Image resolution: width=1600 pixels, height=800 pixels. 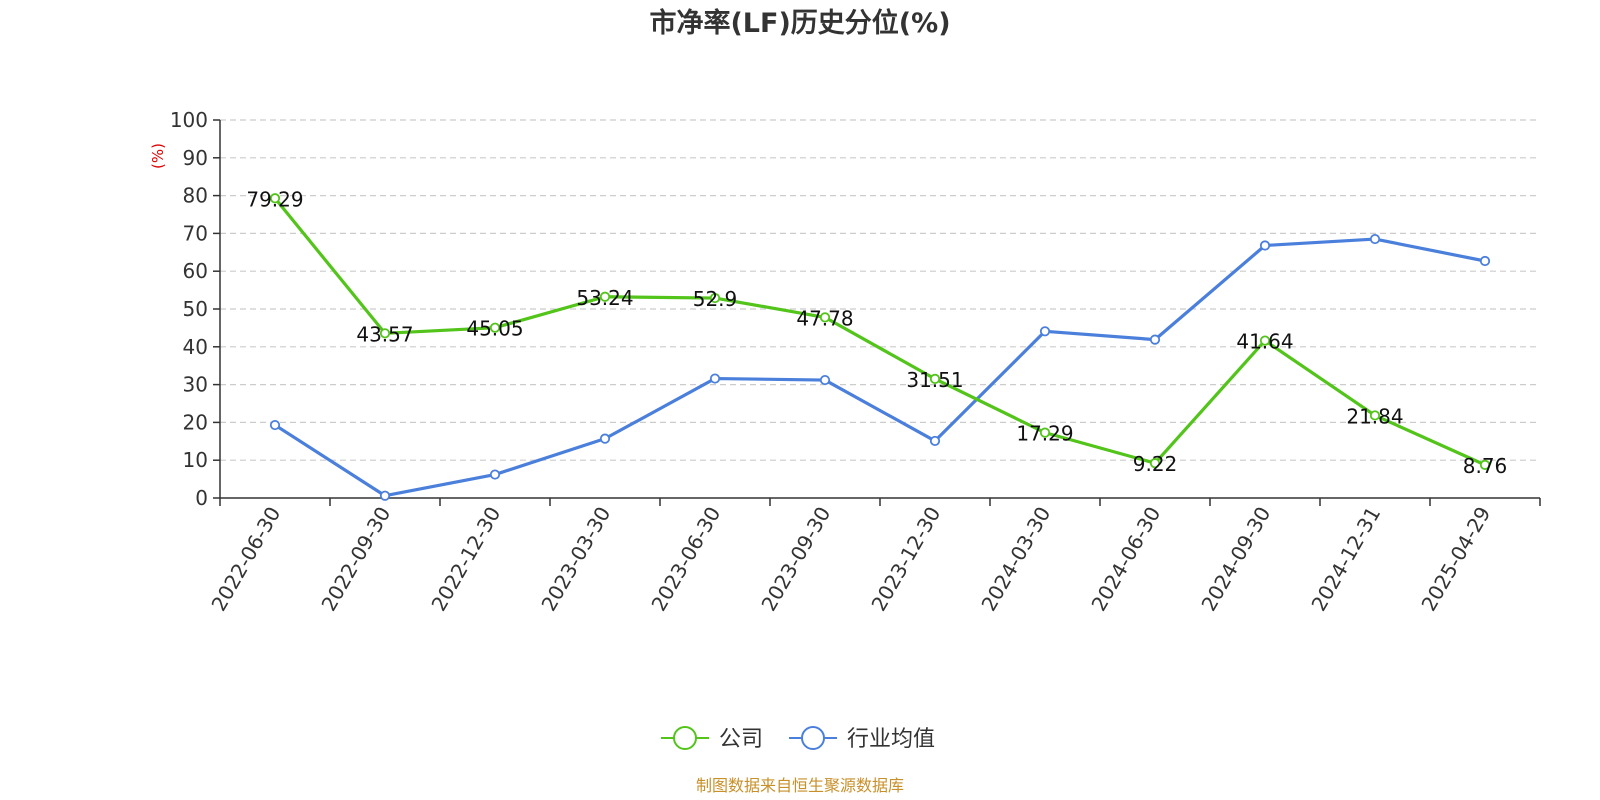 I want to click on data-label: 31.51, so click(x=934, y=380).